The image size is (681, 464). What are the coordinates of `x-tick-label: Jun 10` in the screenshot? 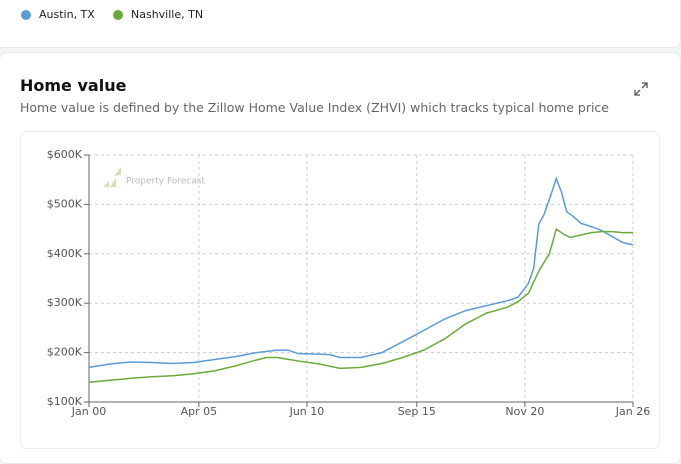 It's located at (307, 411).